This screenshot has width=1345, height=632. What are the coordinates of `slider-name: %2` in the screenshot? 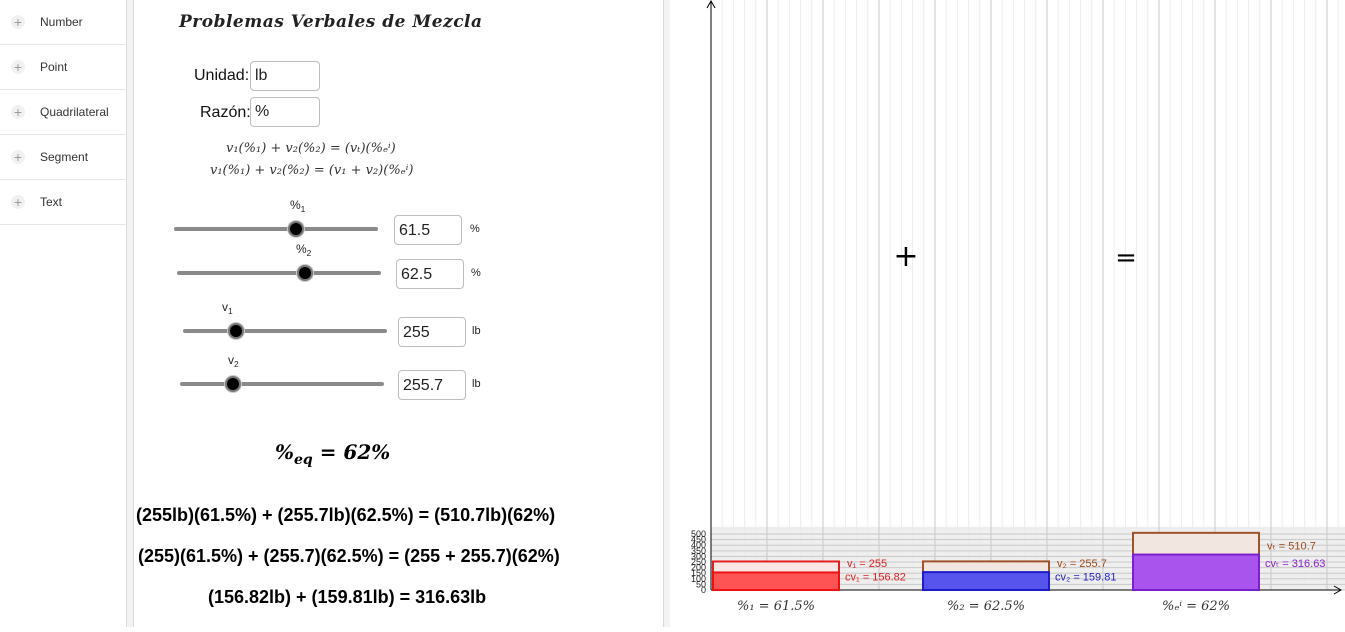 It's located at (303, 250).